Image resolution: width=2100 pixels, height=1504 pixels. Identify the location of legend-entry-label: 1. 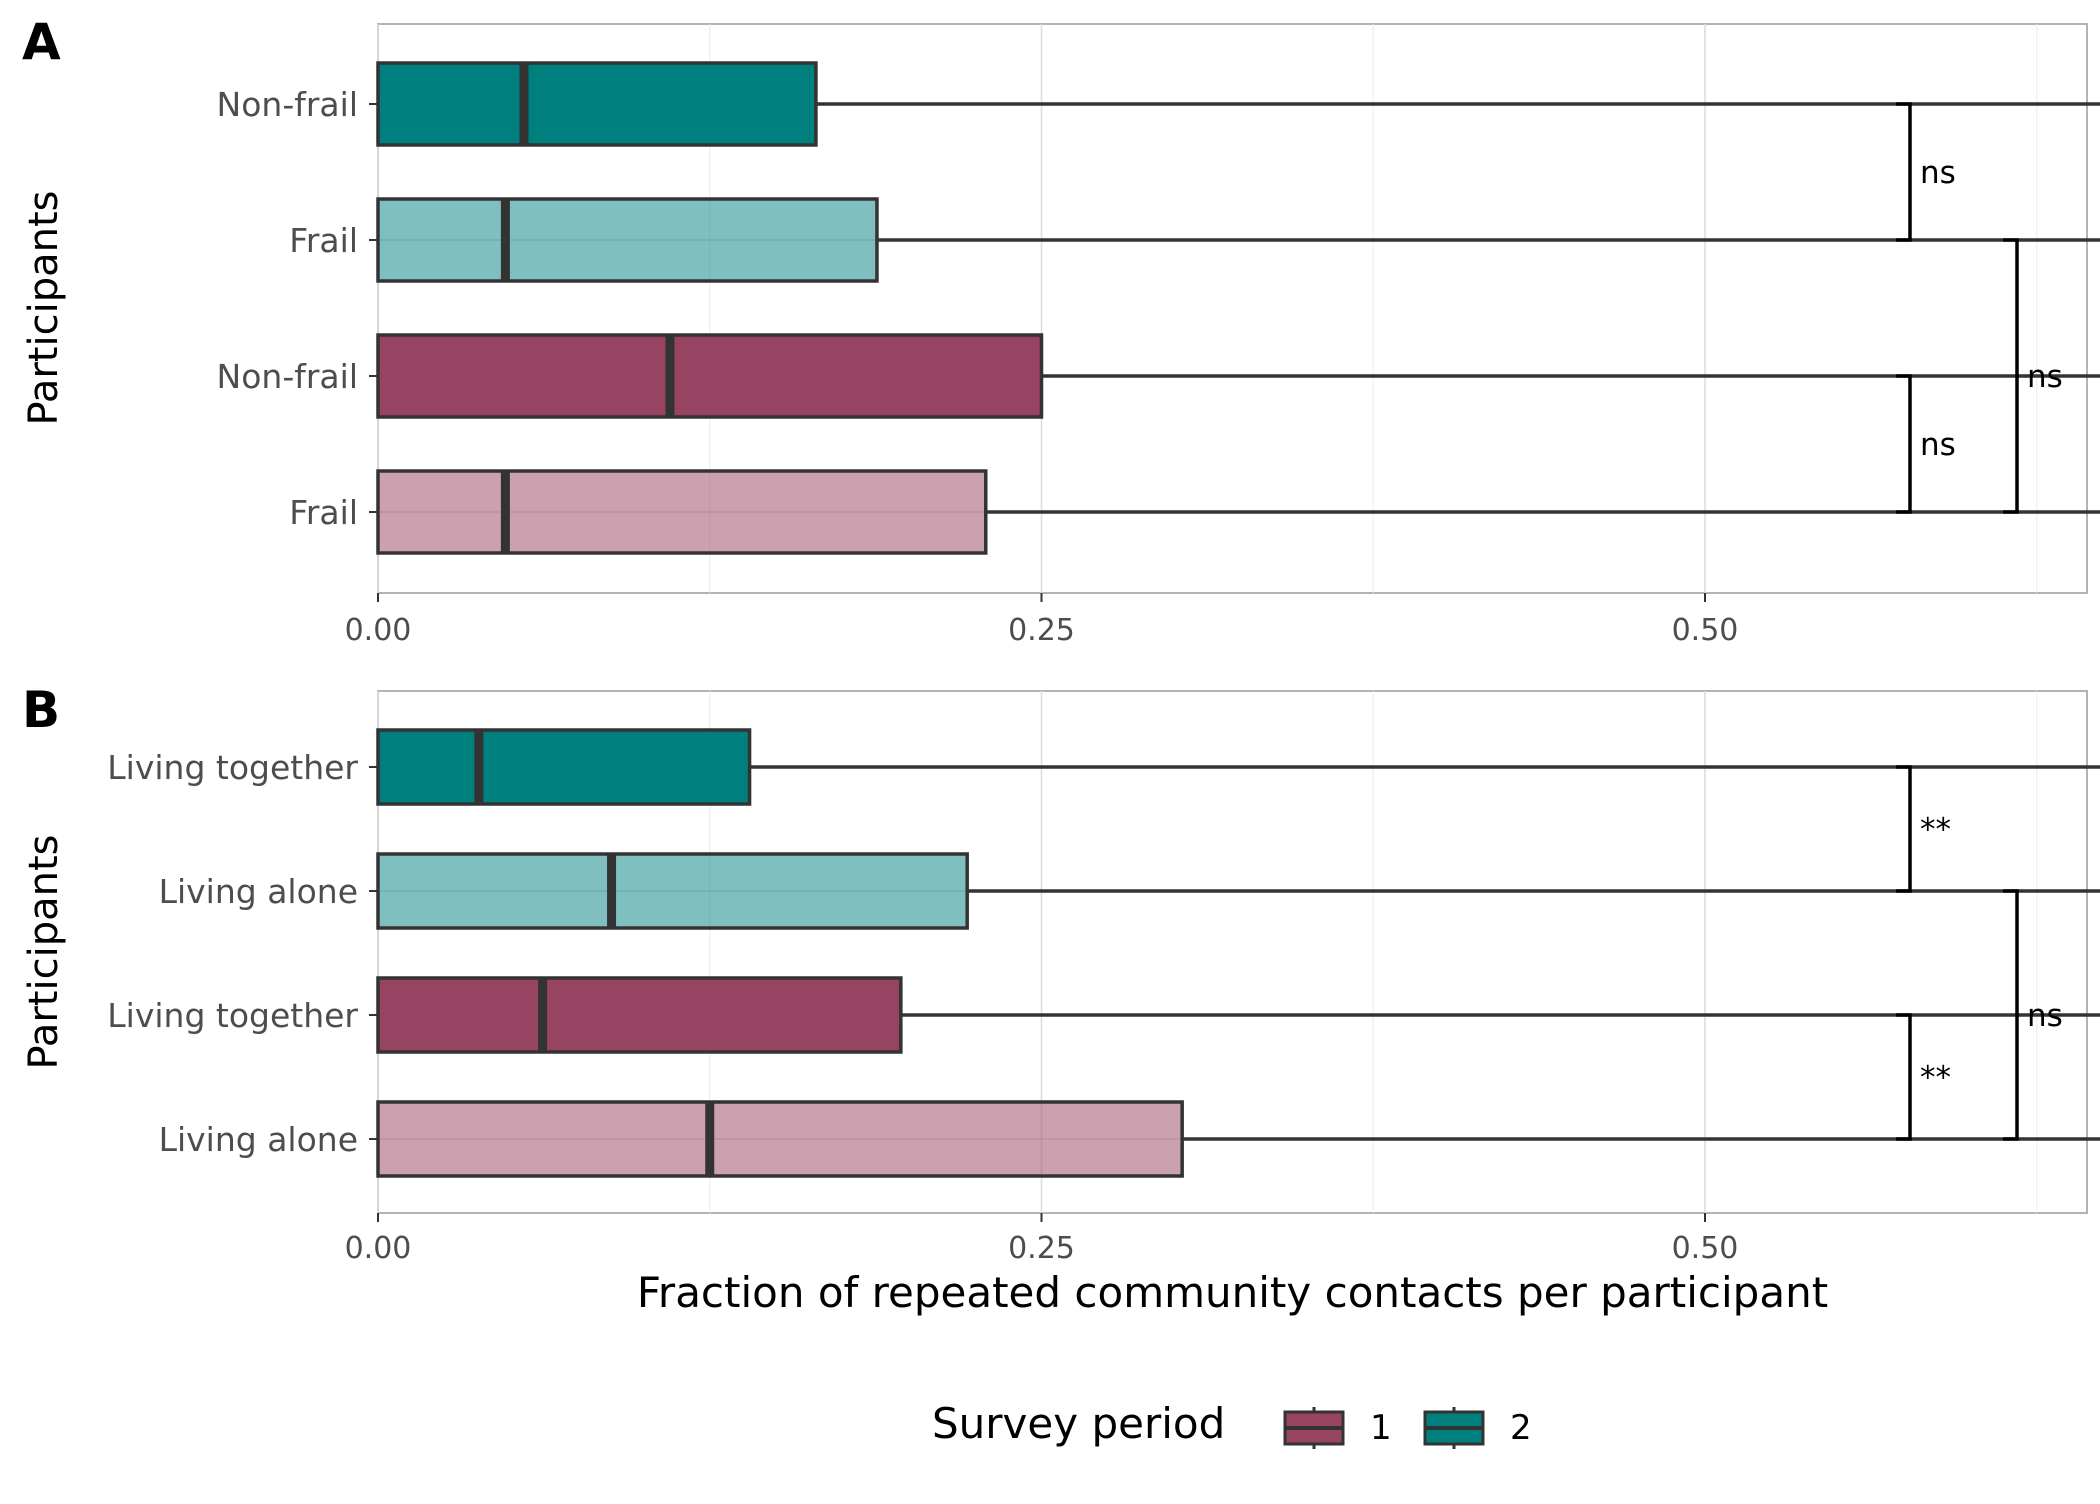
(1381, 1428).